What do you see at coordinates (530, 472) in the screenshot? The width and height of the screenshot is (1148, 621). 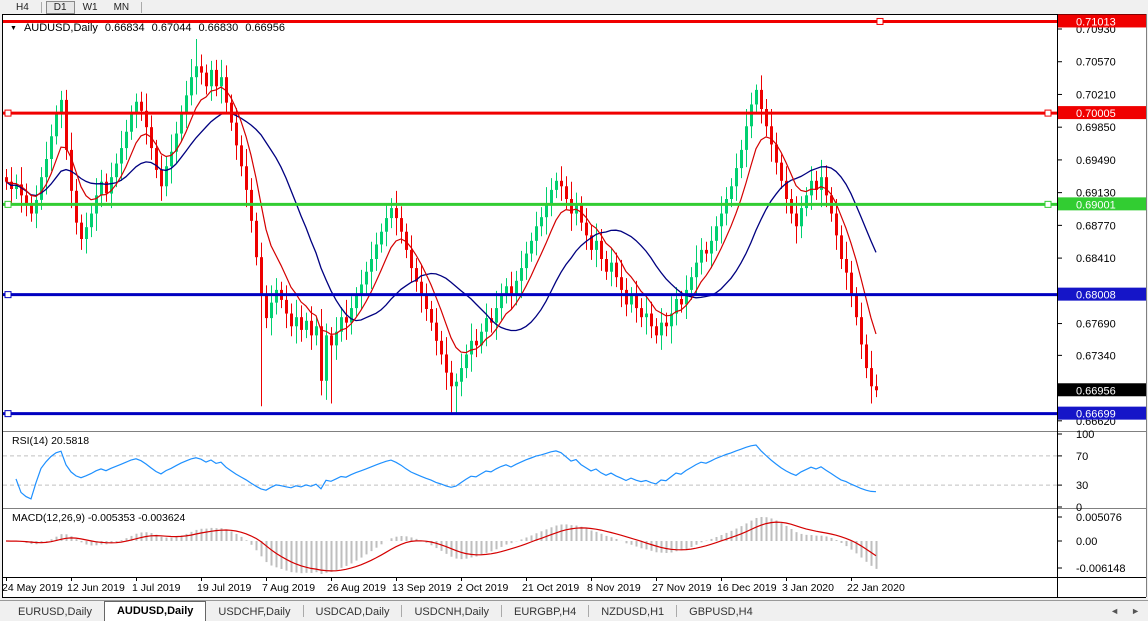 I see `rsi-pane` at bounding box center [530, 472].